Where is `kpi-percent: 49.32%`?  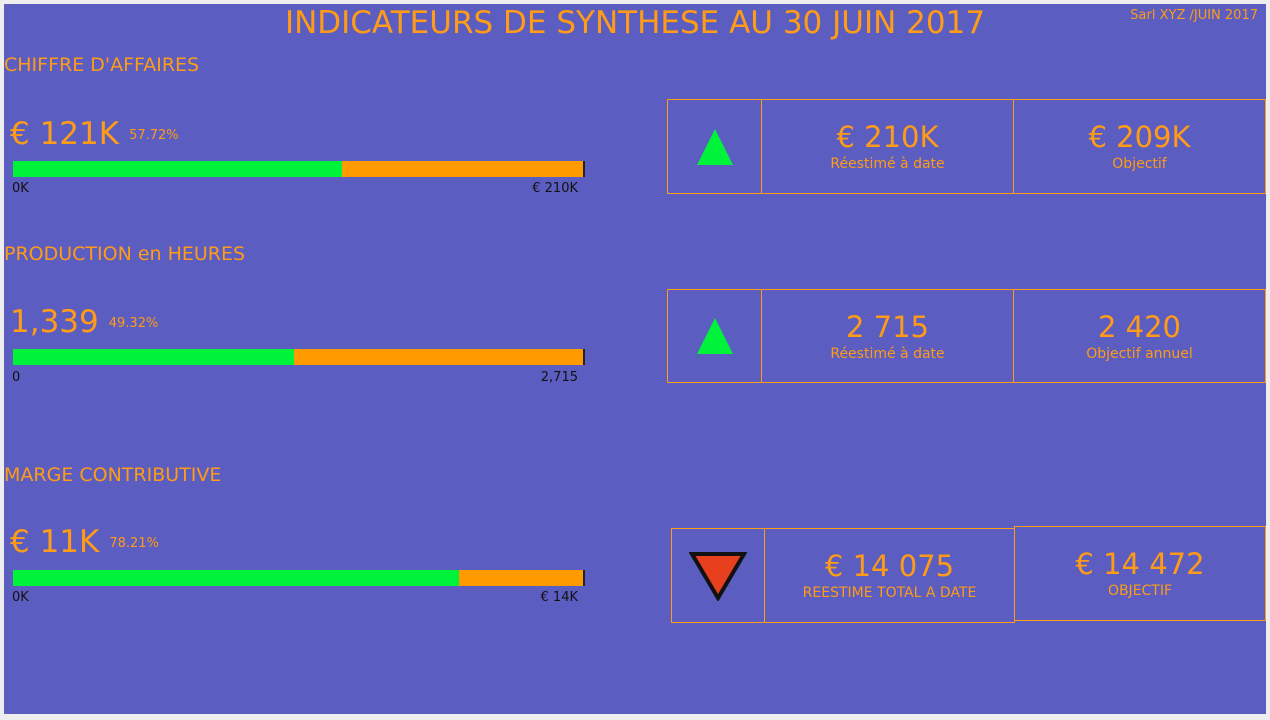
kpi-percent: 49.32% is located at coordinates (133, 323).